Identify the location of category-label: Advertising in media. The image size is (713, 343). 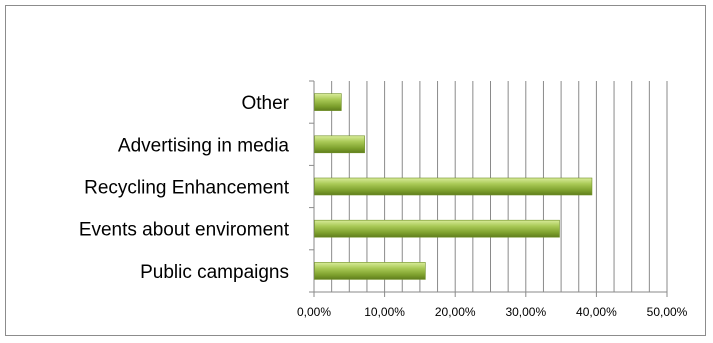
(204, 145).